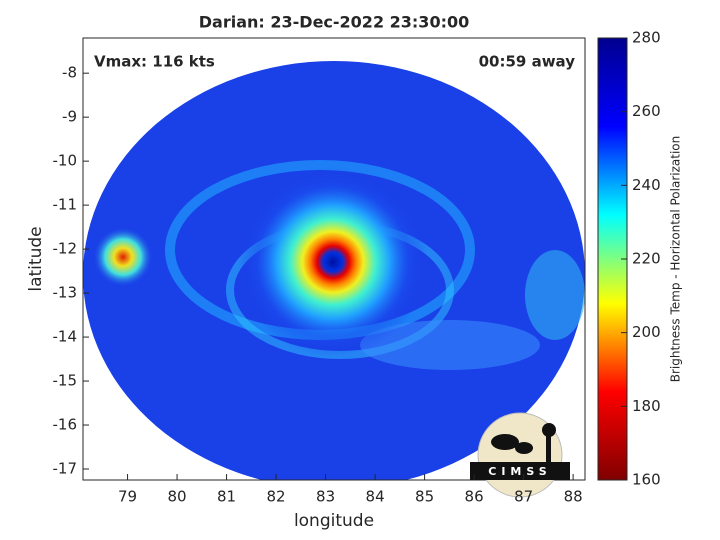  I want to click on y-tick-label: -9, so click(69, 117).